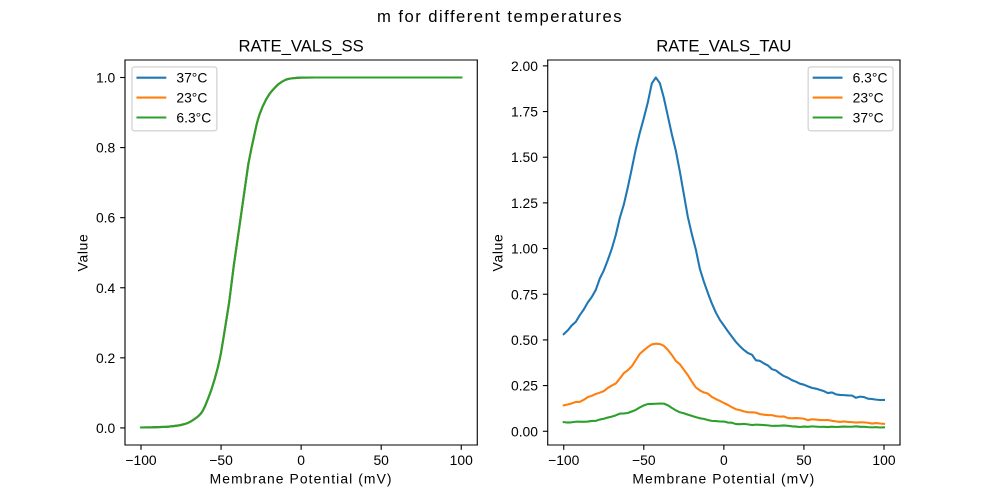  What do you see at coordinates (524, 157) in the screenshot?
I see `svg-text: 1.50` at bounding box center [524, 157].